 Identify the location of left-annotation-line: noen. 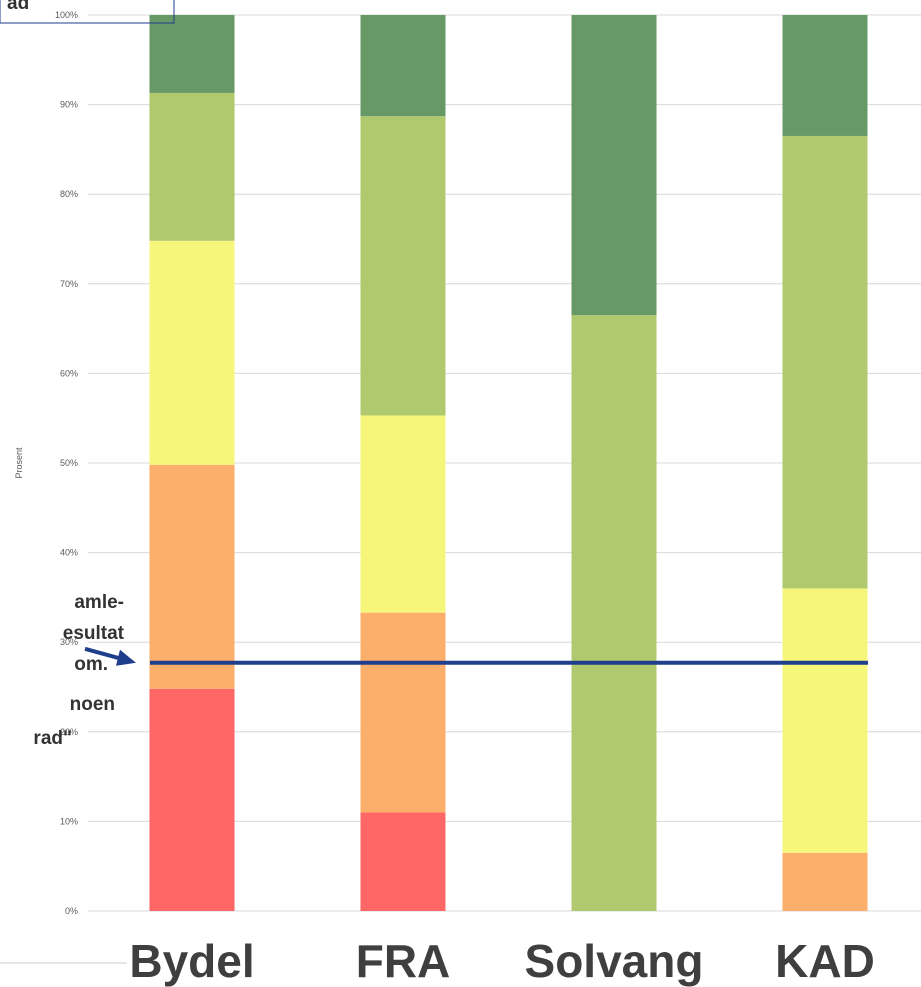
(92, 704).